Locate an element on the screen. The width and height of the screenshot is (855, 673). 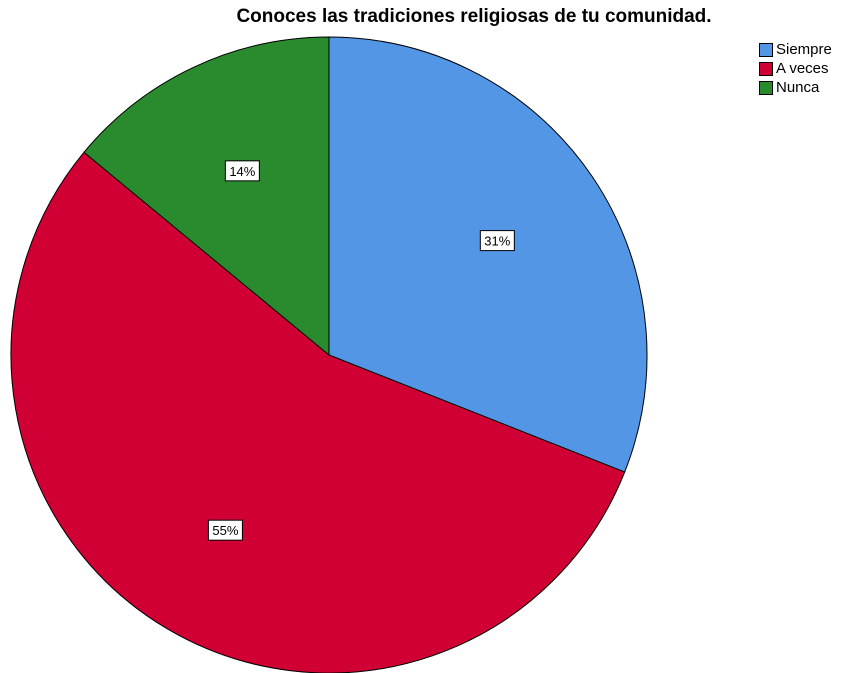
slice-label-siempre: 31% is located at coordinates (497, 241).